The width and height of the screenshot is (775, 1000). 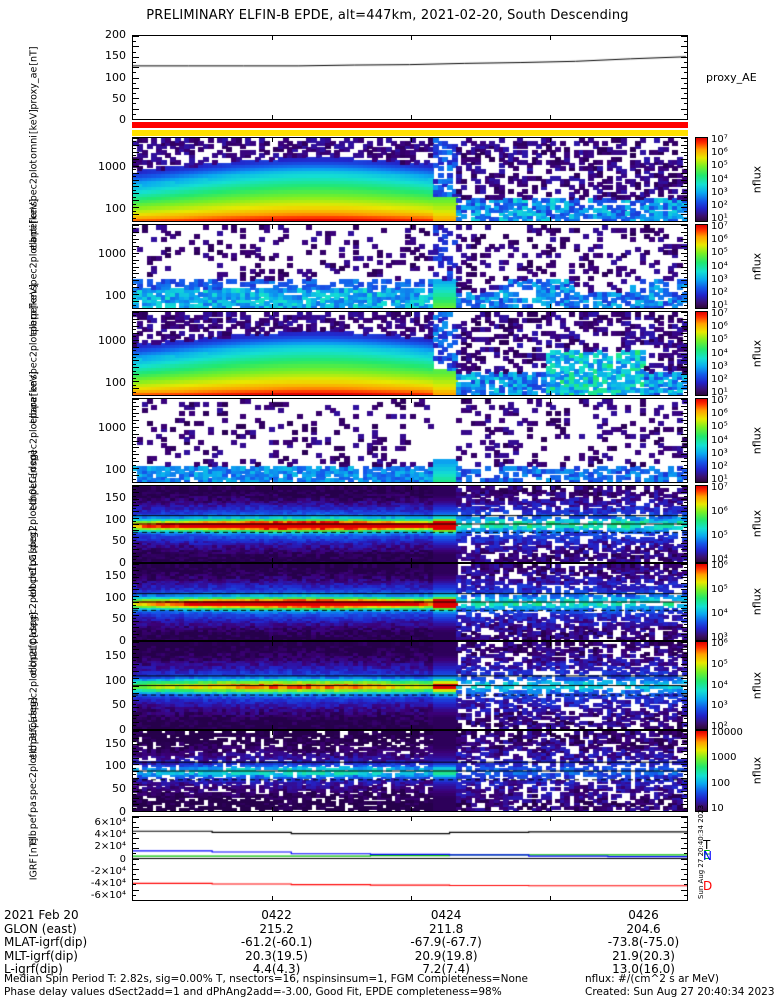 I want to click on colorbar-tick-en_omni-4: 10³, so click(x=719, y=192).